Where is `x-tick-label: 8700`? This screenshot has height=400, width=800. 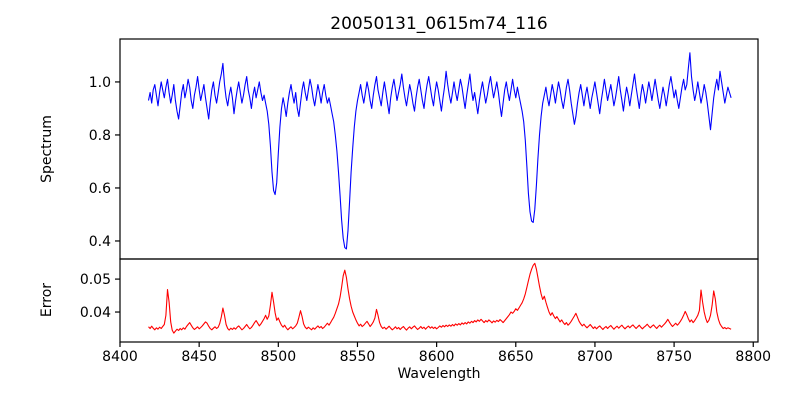 x-tick-label: 8700 is located at coordinates (595, 357).